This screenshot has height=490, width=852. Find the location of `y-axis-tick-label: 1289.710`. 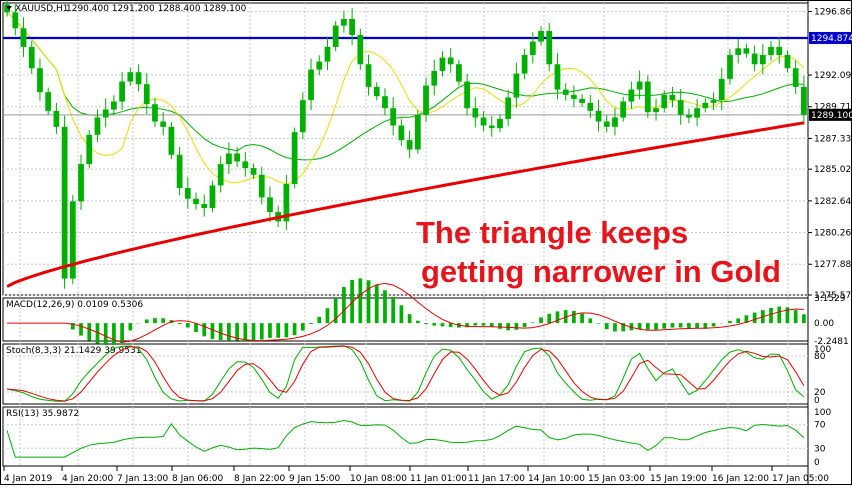

y-axis-tick-label: 1289.710 is located at coordinates (833, 108).